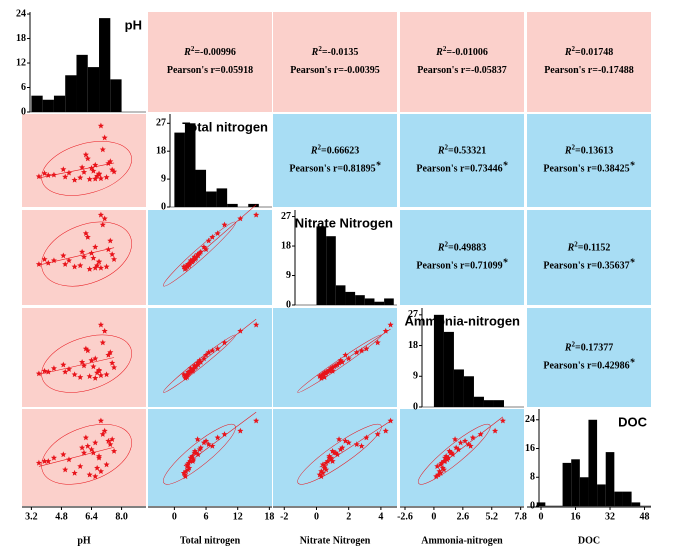  I want to click on x-tick-label: 2, so click(348, 516).